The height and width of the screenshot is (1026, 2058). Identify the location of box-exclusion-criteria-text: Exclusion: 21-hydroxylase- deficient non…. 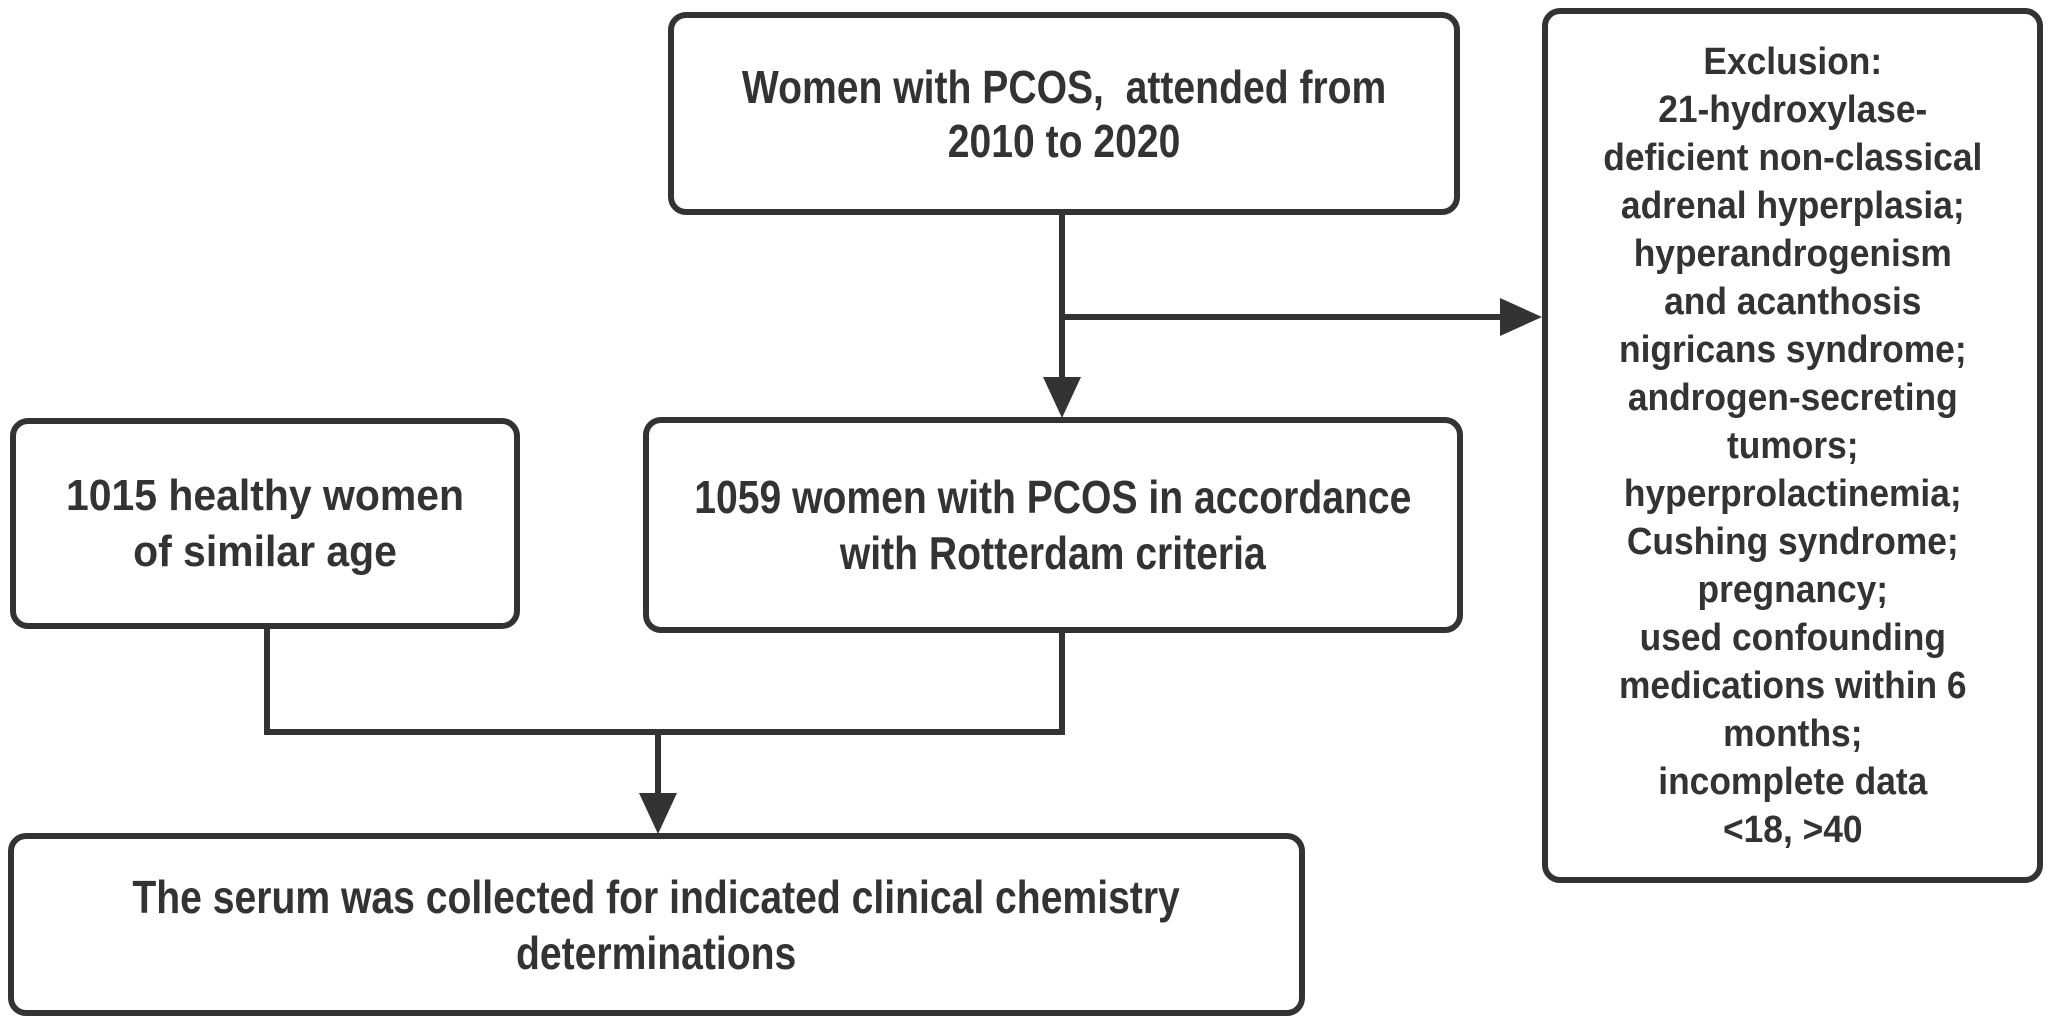
(1792, 445).